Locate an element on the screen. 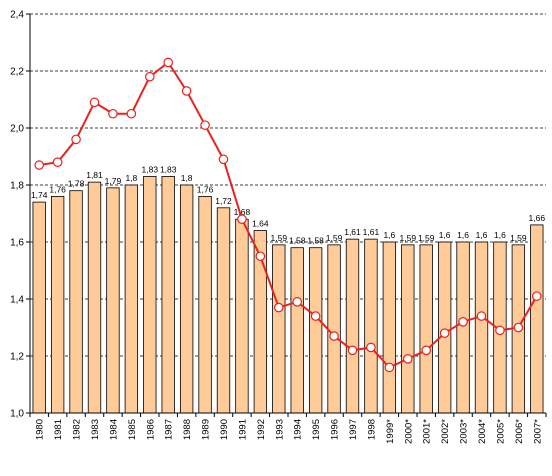 The image size is (552, 476). x-tick-label: 2002* is located at coordinates (445, 431).